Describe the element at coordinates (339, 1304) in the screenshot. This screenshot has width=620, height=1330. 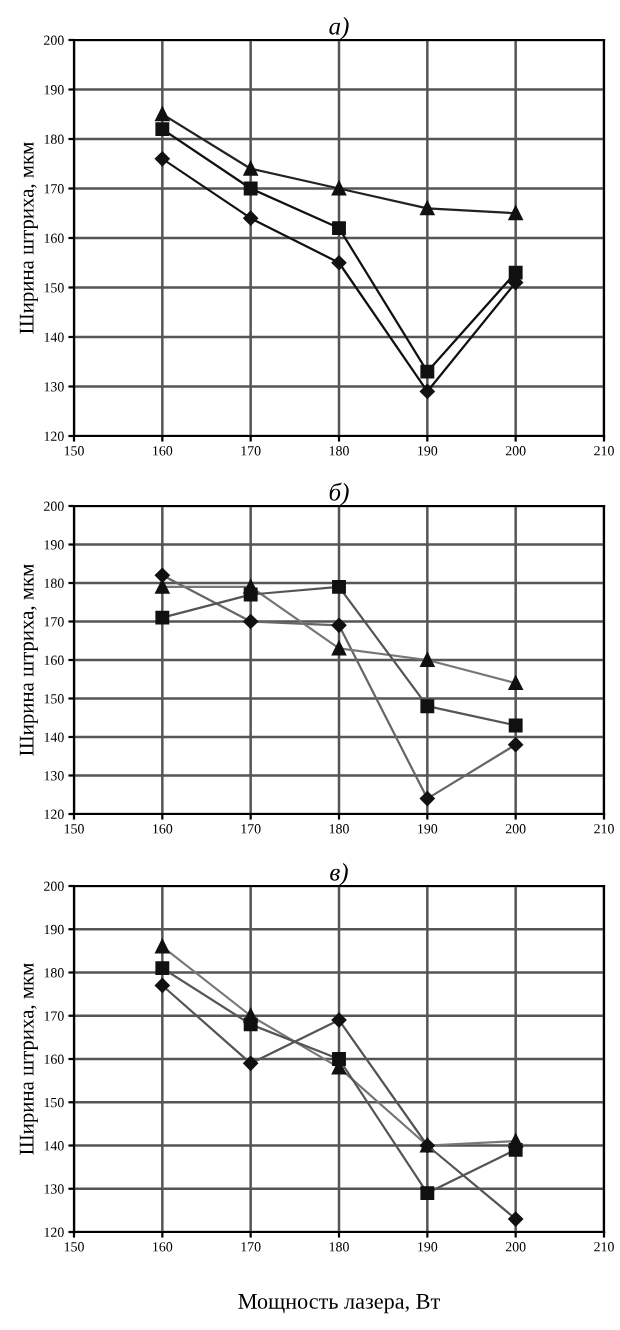
I see `x-axis-title: Мощность лазера, Вт` at that location.